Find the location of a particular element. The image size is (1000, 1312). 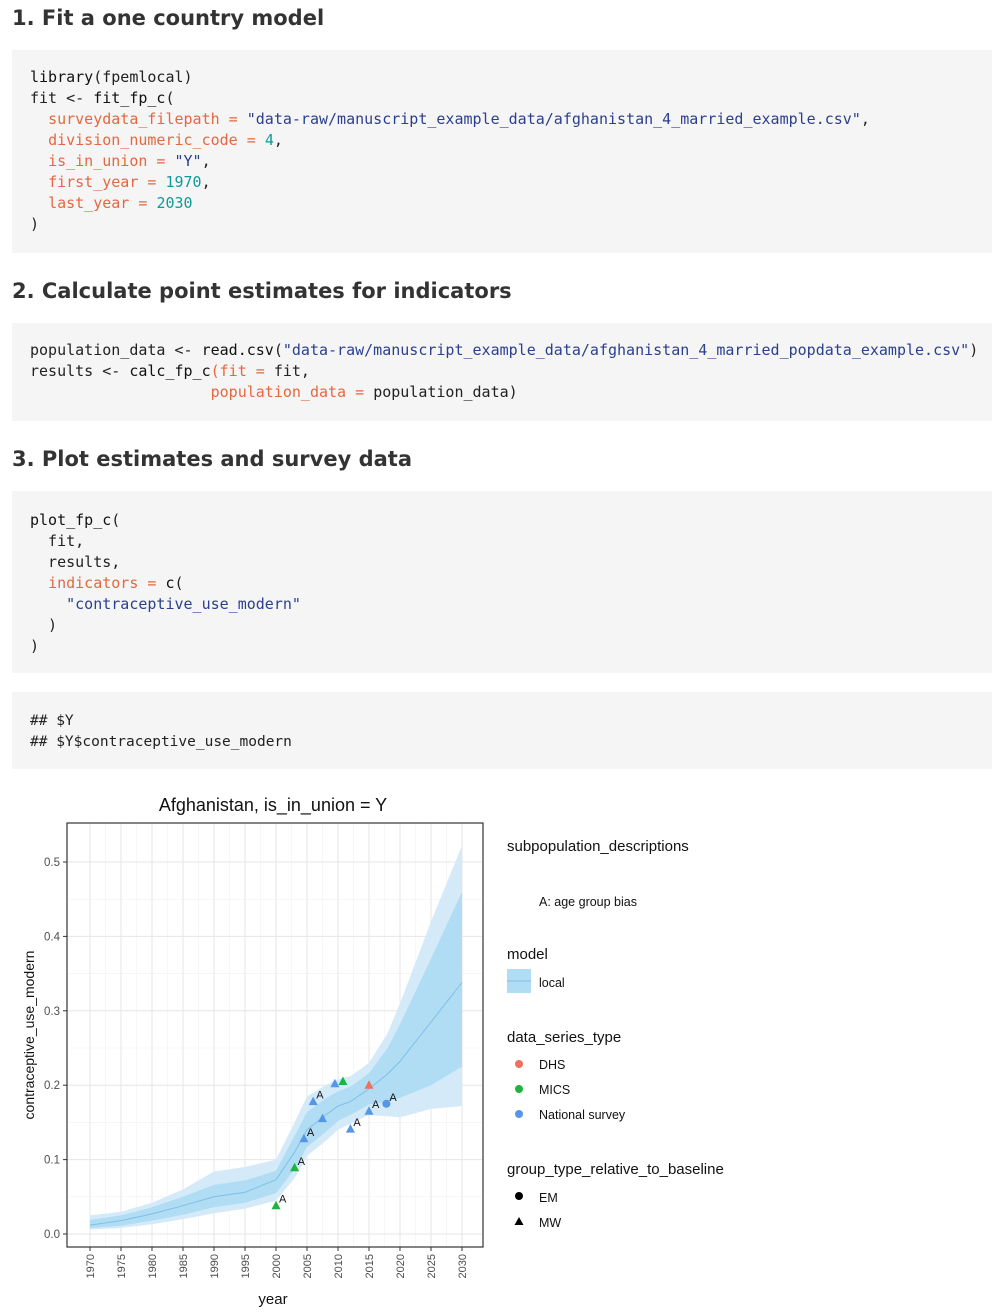

x-axis-label: year is located at coordinates (272, 1299).